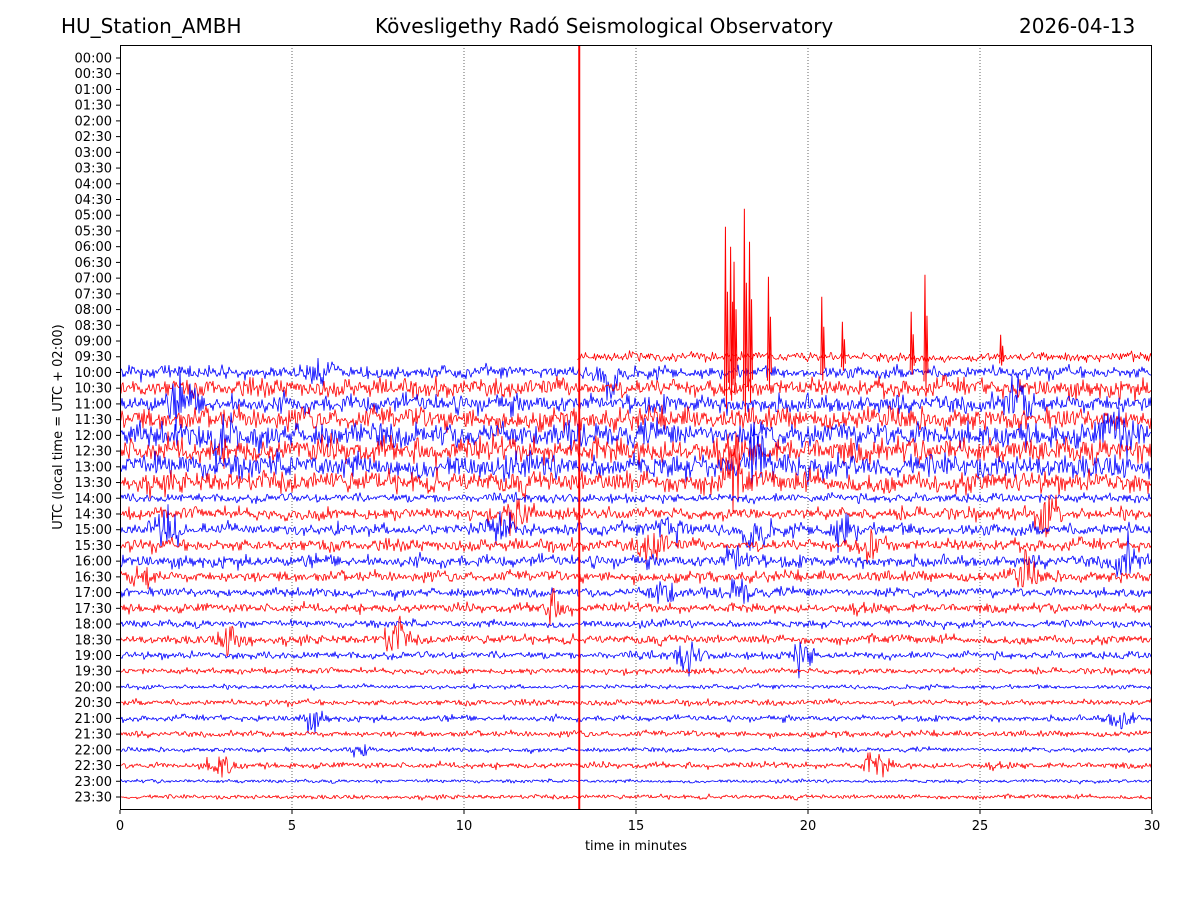 Image resolution: width=1200 pixels, height=900 pixels. Describe the element at coordinates (93, 593) in the screenshot. I see `y-tick-label: 17:00` at that location.